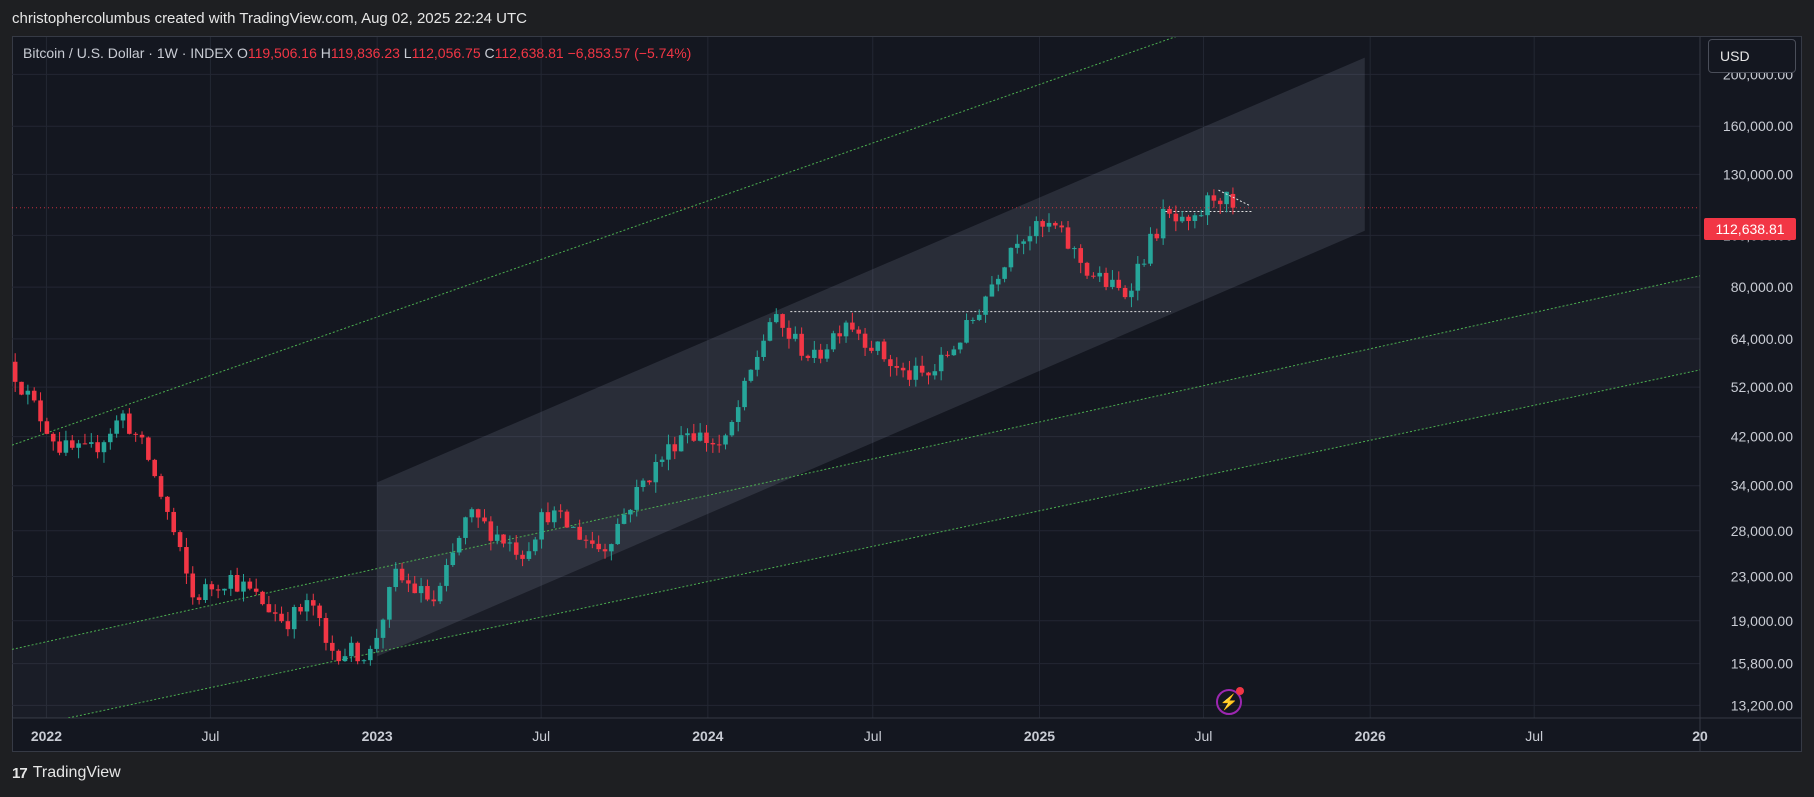  Describe the element at coordinates (1762, 664) in the screenshot. I see `y-tick-label: 15,800.00` at that location.